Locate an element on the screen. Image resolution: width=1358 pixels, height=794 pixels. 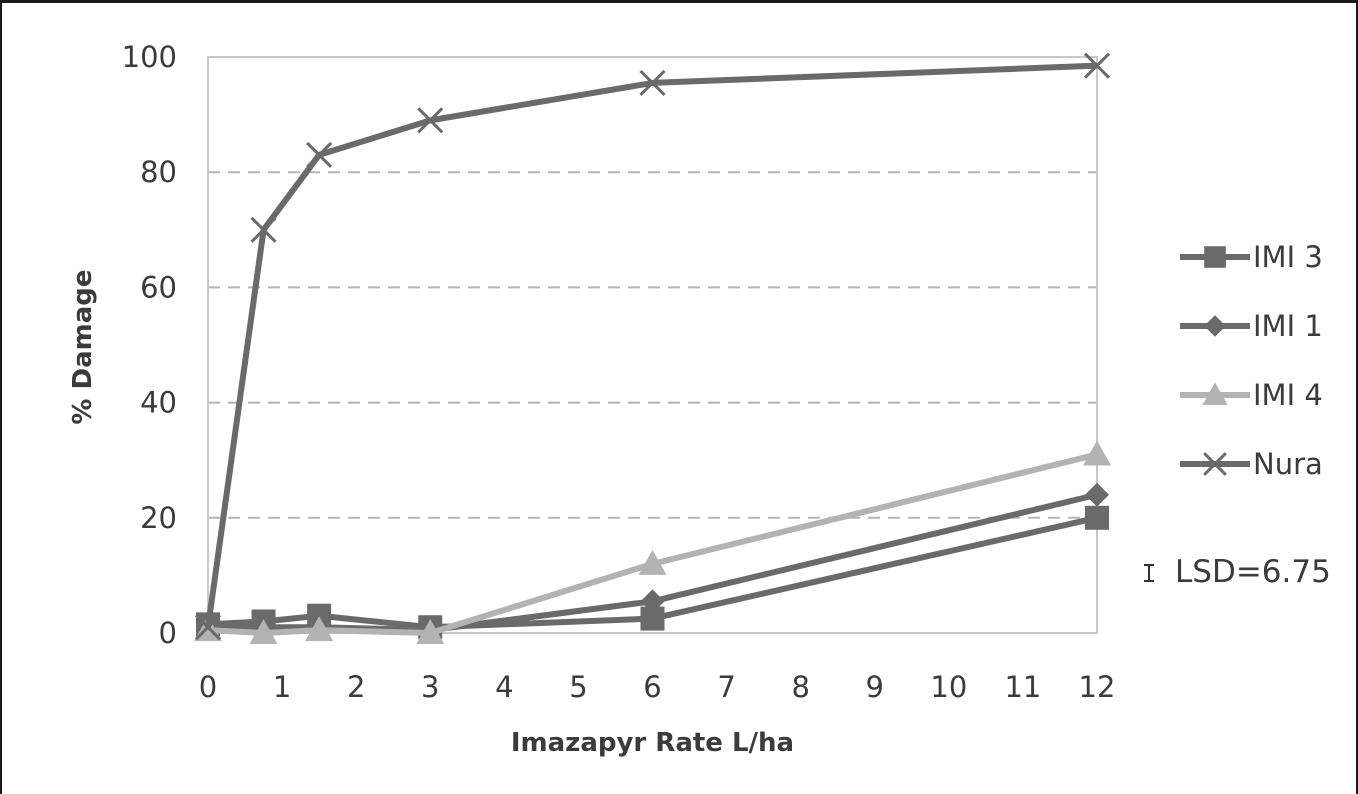
x-tick-label-3: 3 is located at coordinates (430, 687).